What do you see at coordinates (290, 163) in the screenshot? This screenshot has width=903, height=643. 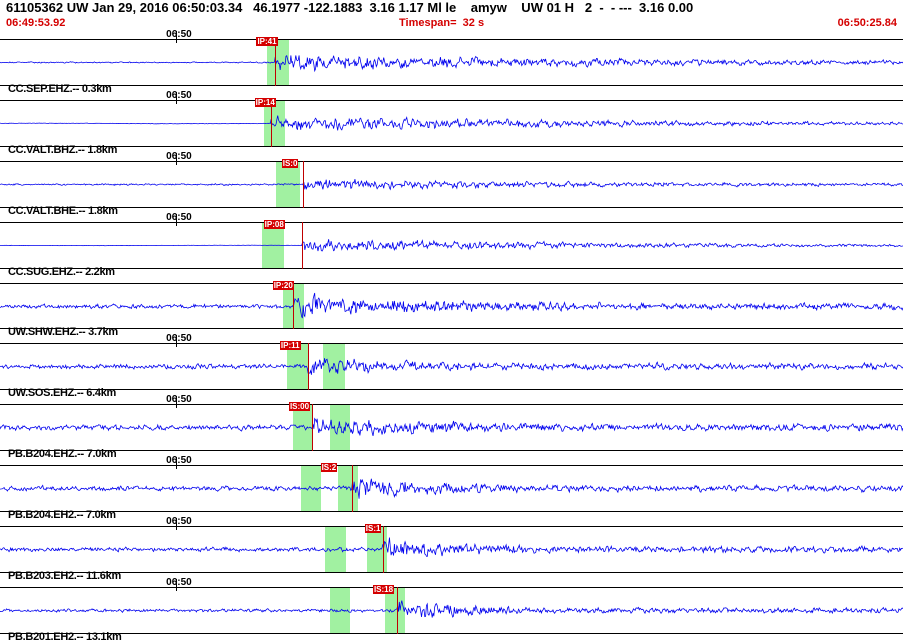 I see `pick-label: IS:0` at bounding box center [290, 163].